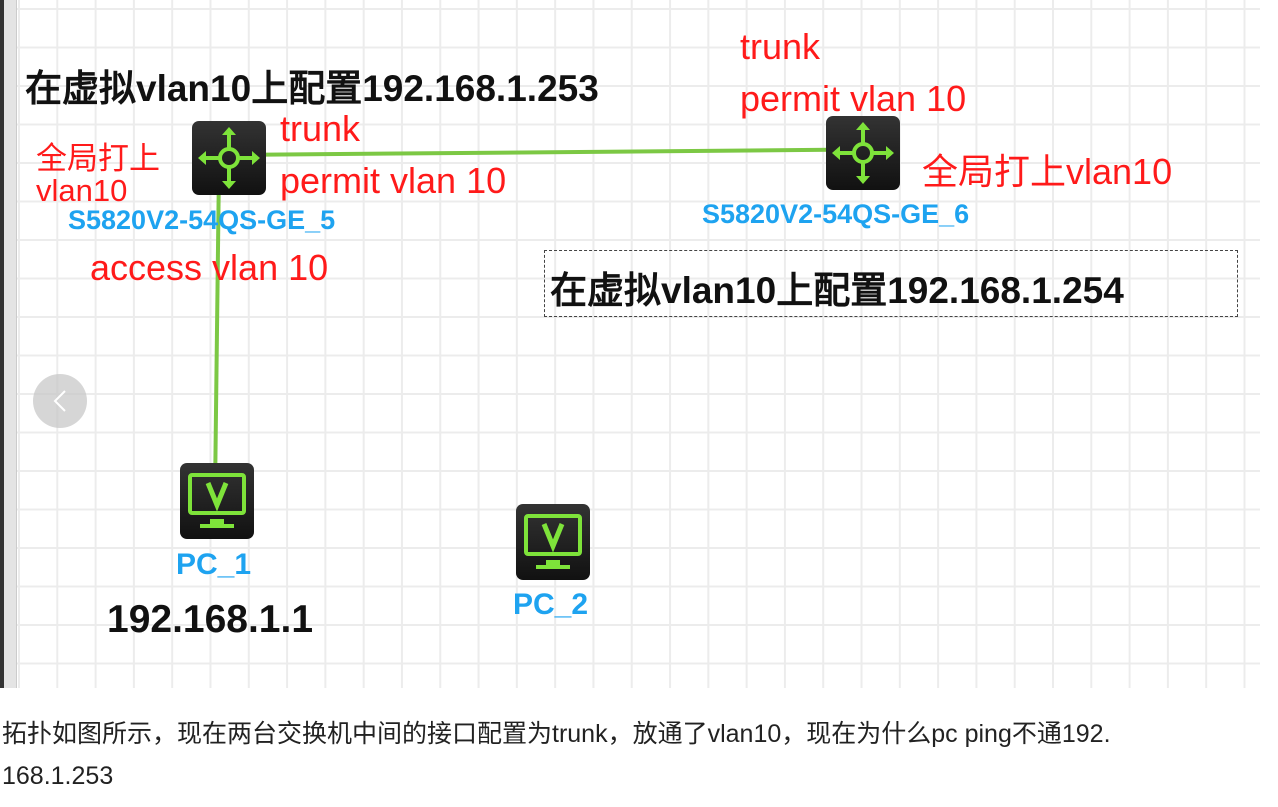  What do you see at coordinates (2, 344) in the screenshot?
I see `left-border` at bounding box center [2, 344].